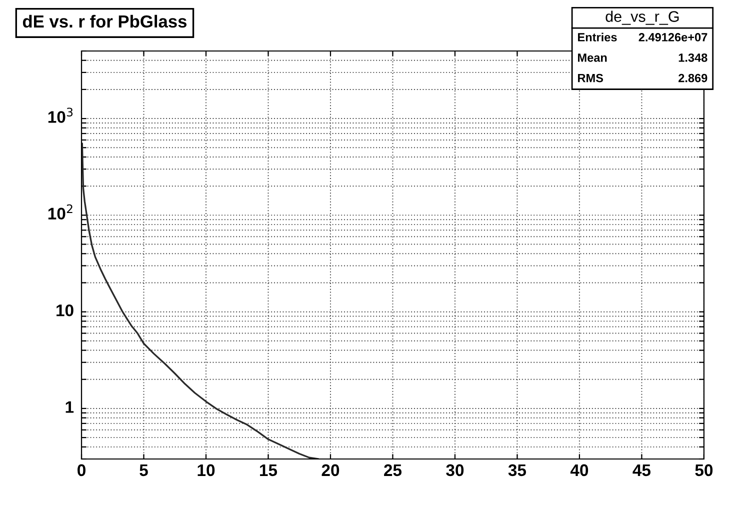 The width and height of the screenshot is (741, 510). What do you see at coordinates (597, 37) in the screenshot?
I see `text: Entries` at bounding box center [597, 37].